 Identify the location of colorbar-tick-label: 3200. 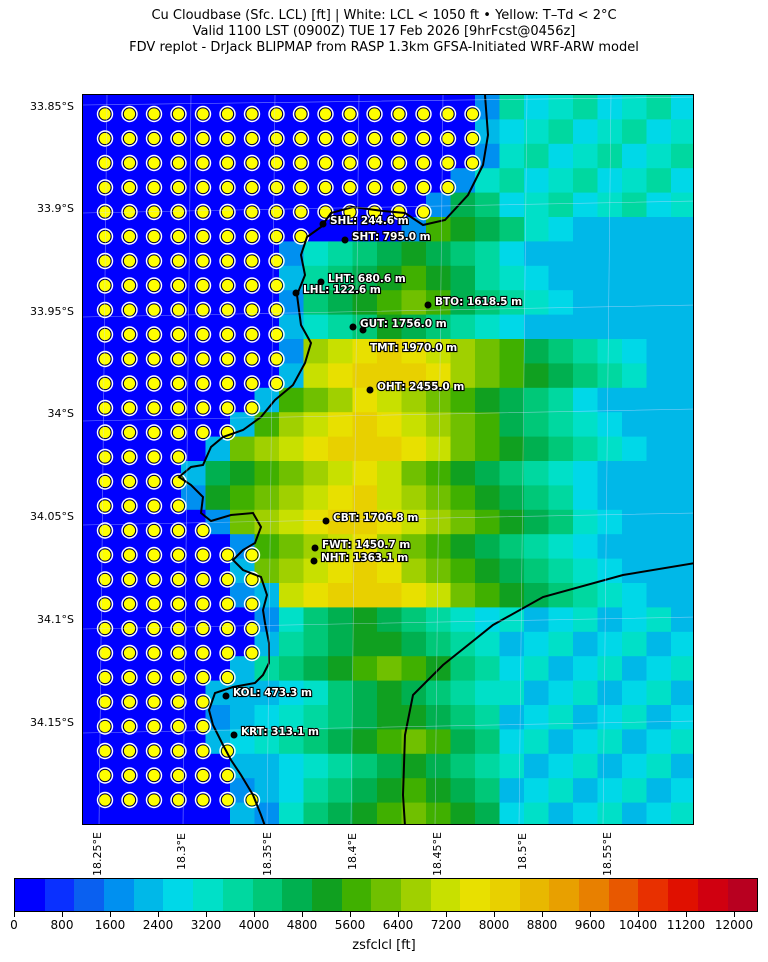
(206, 925).